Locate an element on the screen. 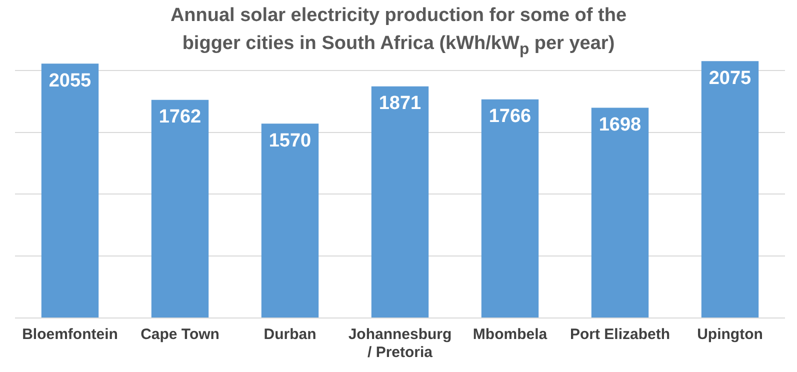 Image resolution: width=797 pixels, height=372 pixels. x-tick-label: Bloemfontein is located at coordinates (70, 335).